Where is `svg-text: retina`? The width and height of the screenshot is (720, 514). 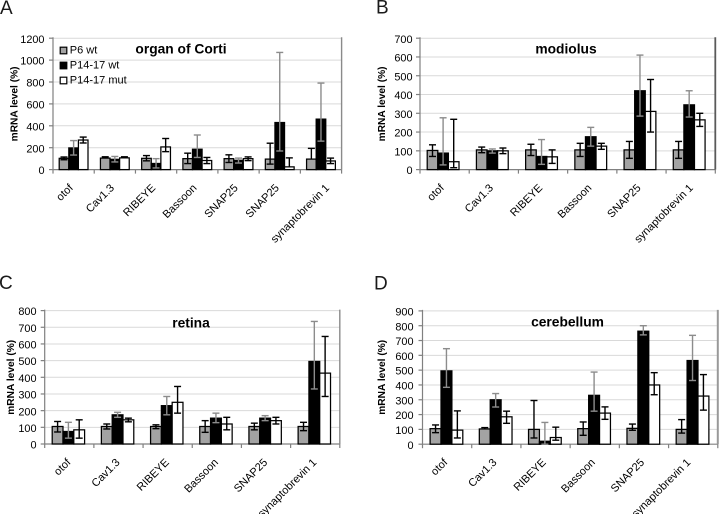 svg-text: retina is located at coordinates (191, 323).